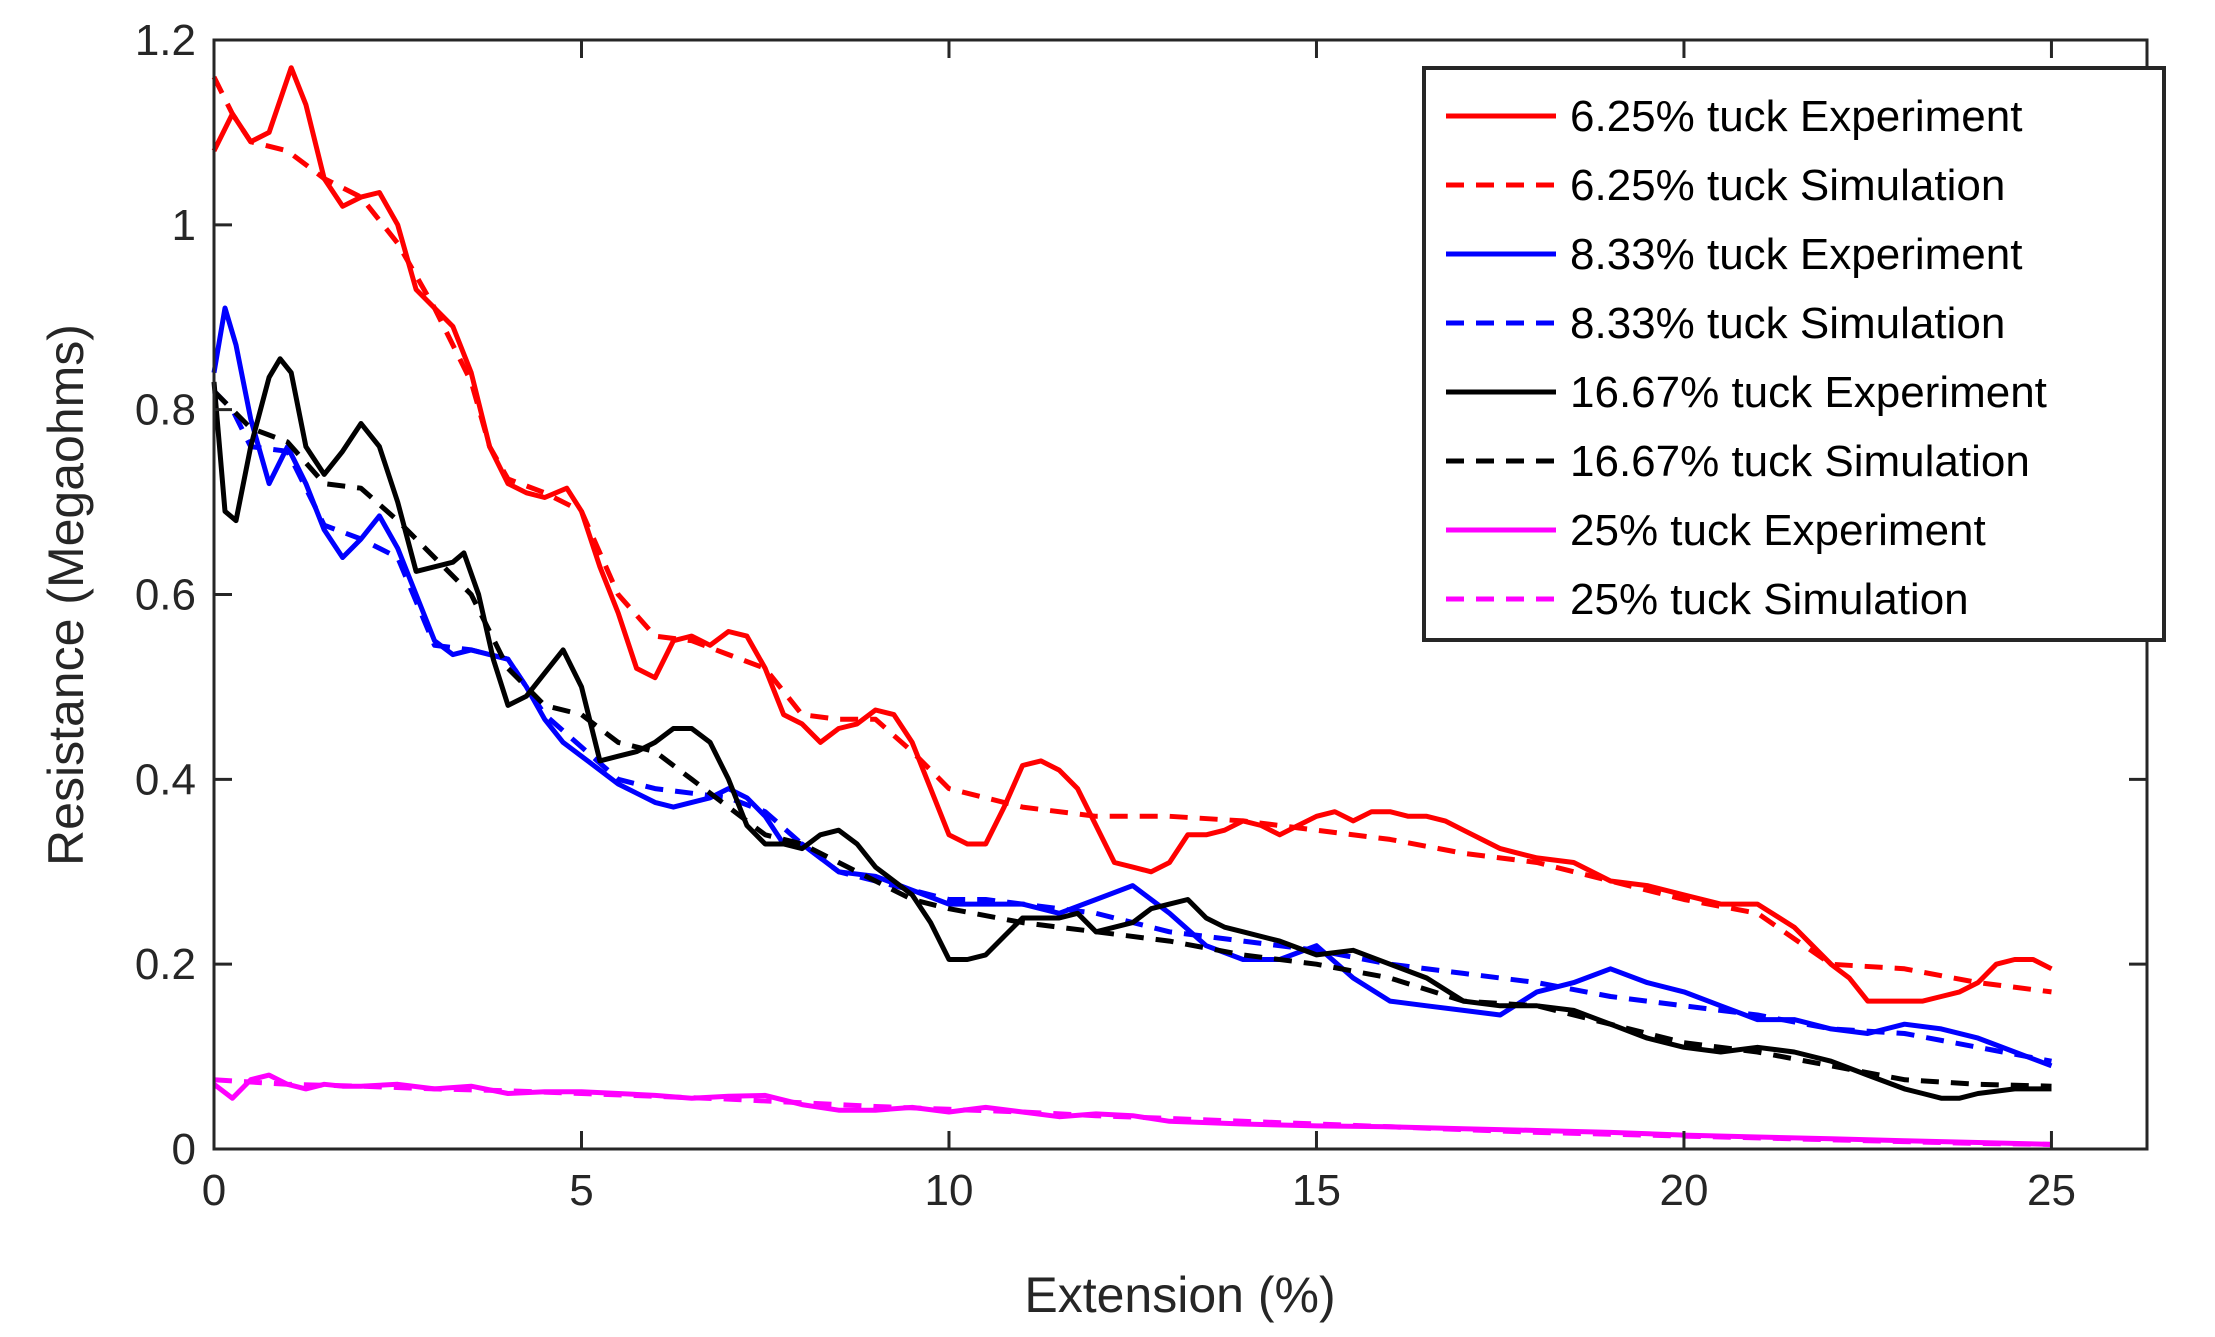  I want to click on legend-label-8-33pct-tuck-experiment: 8.33% tuck Experiment, so click(1796, 254).